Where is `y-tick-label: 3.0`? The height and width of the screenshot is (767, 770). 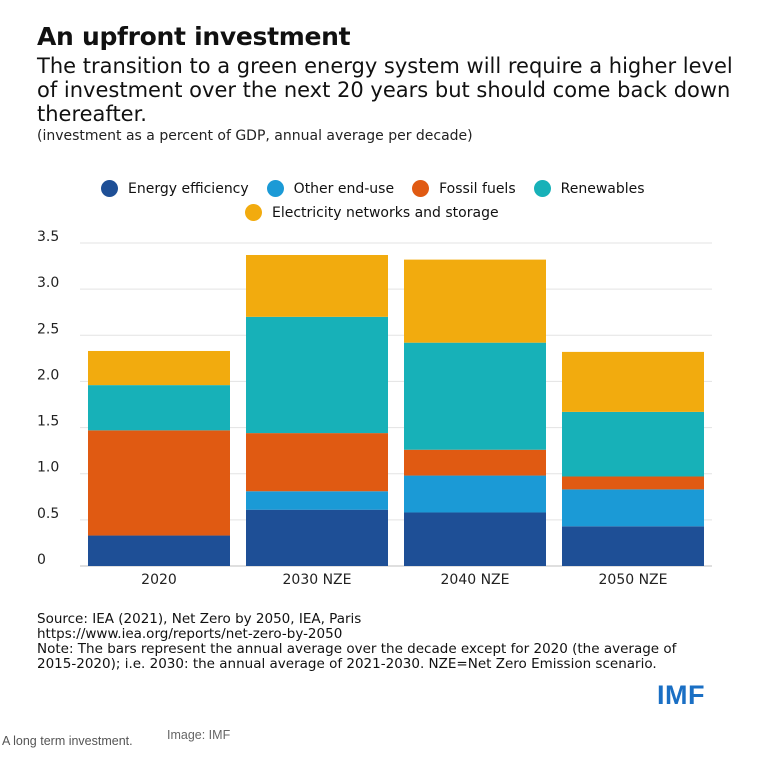 y-tick-label: 3.0 is located at coordinates (48, 283).